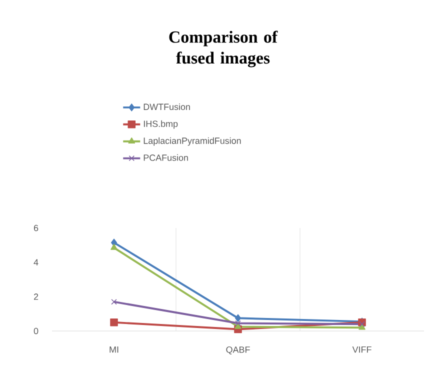 This screenshot has width=446, height=386. What do you see at coordinates (362, 349) in the screenshot?
I see `x-tick-label: VIFF` at bounding box center [362, 349].